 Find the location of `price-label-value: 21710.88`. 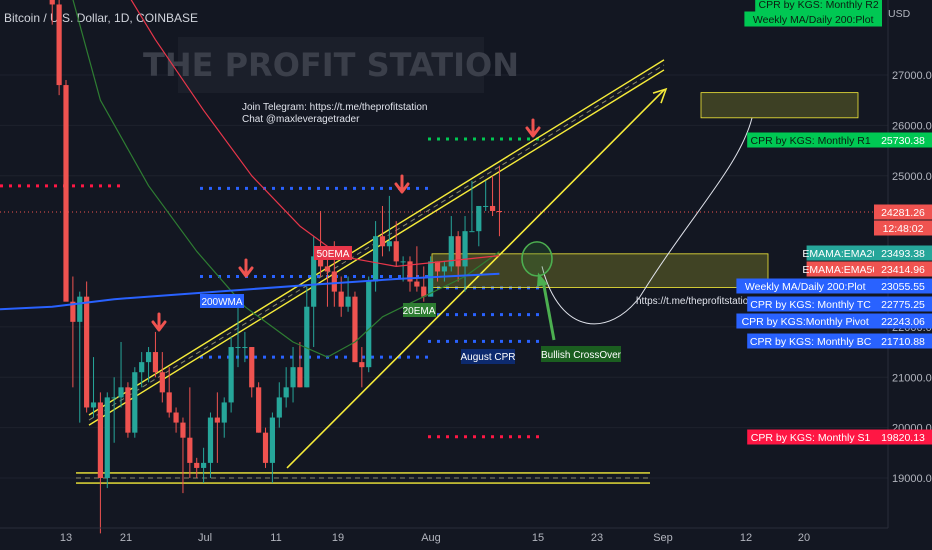

price-label-value: 21710.88 is located at coordinates (903, 342).